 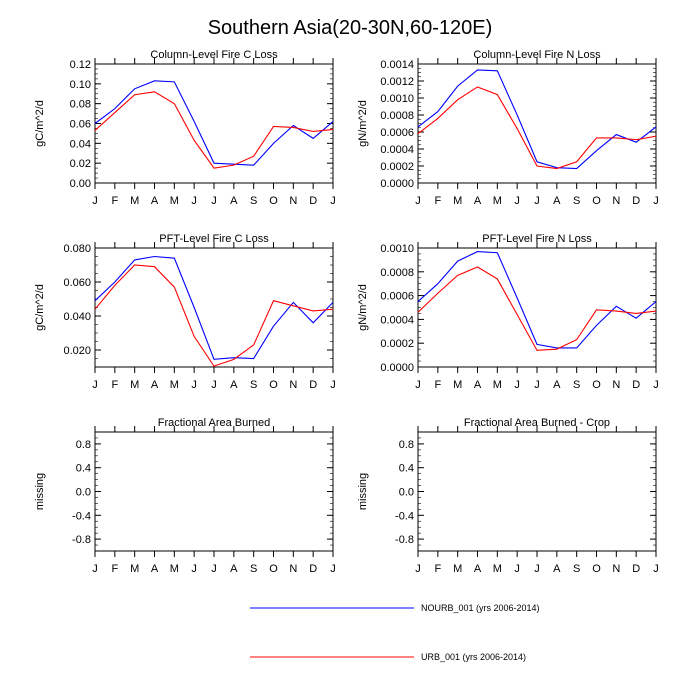 I want to click on figure-title: Southern Asia(20-30N,60-120E), so click(x=350, y=28).